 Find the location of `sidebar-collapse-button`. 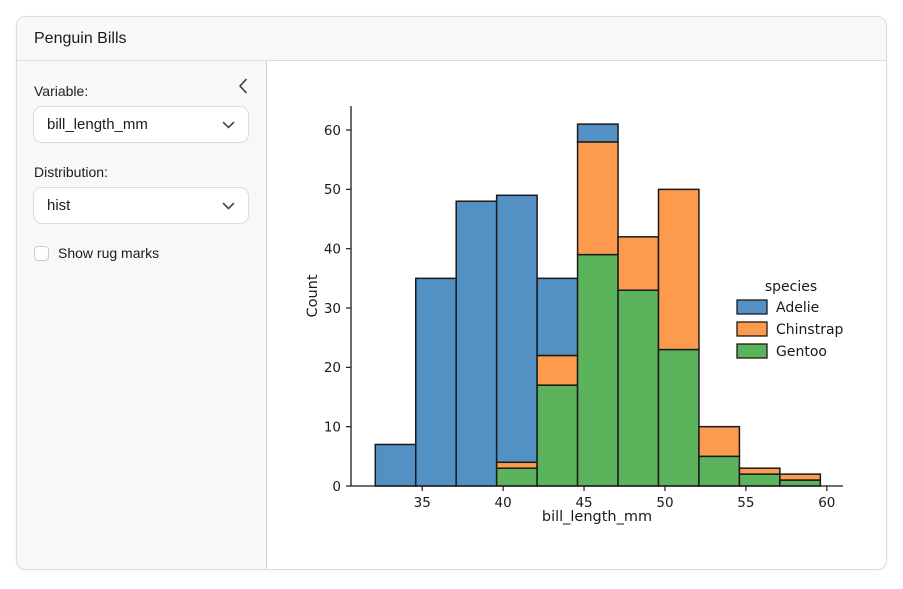

sidebar-collapse-button is located at coordinates (243, 86).